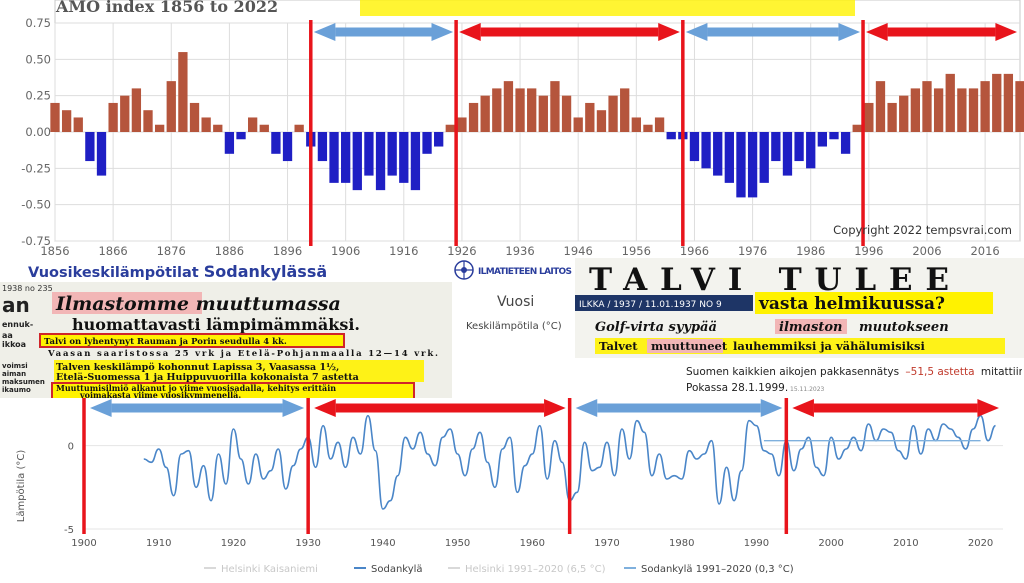 Image resolution: width=1024 pixels, height=583 pixels. Describe the element at coordinates (38, 96) in the screenshot. I see `amo-y-tick-label: 0.25` at that location.